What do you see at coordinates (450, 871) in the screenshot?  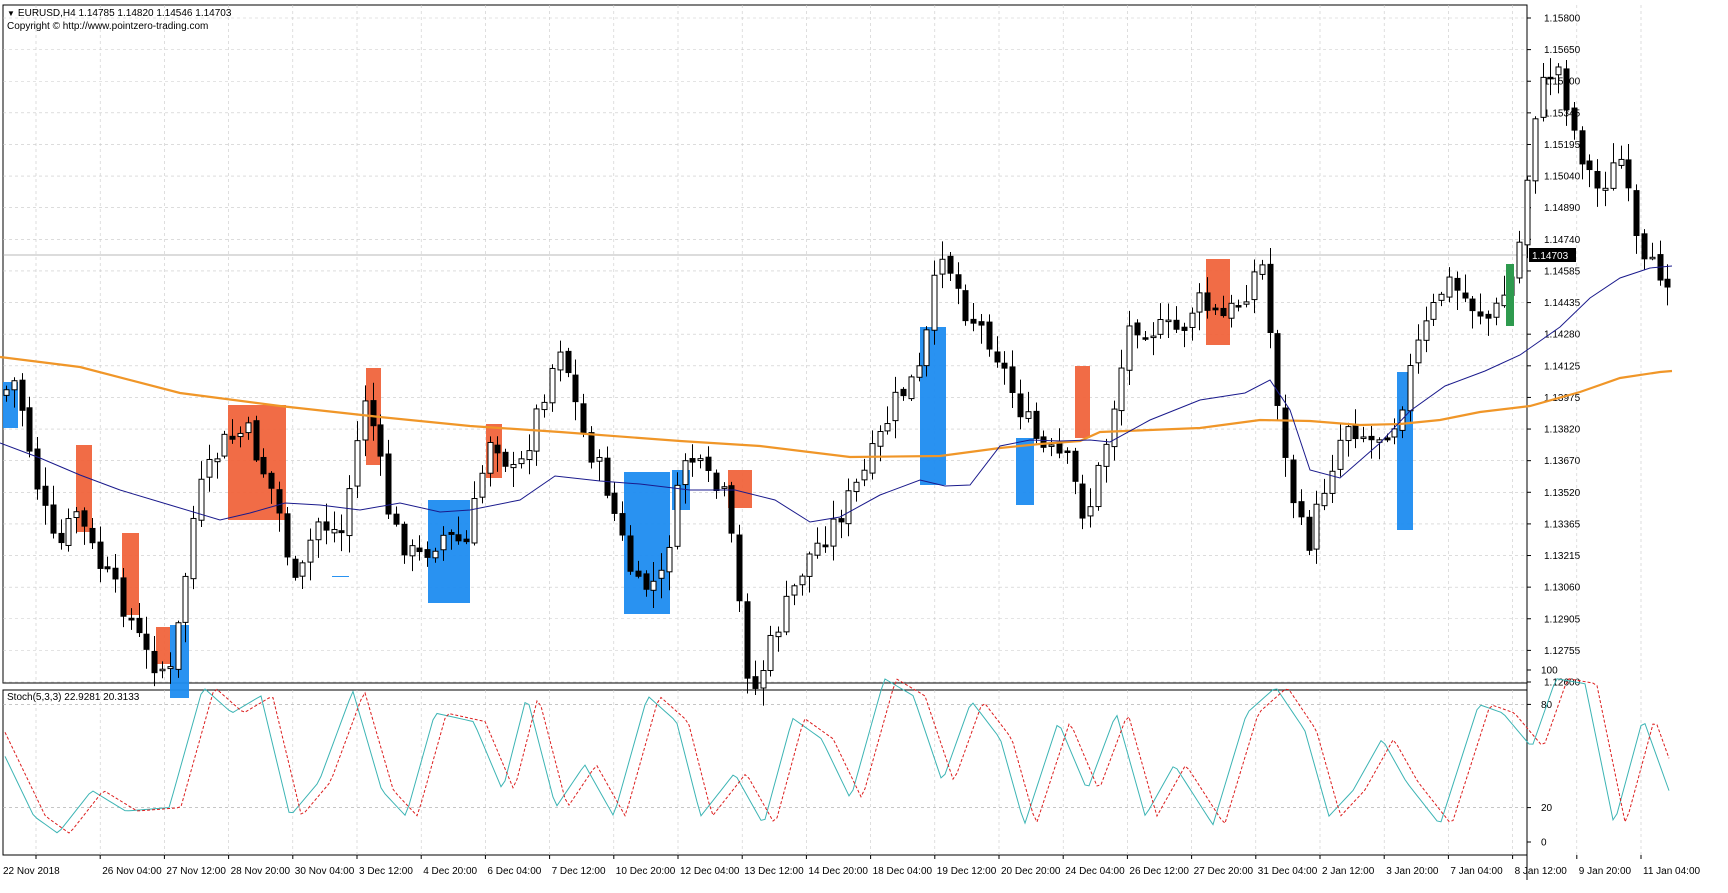 I see `time-label: 4 Dec 20:00` at bounding box center [450, 871].